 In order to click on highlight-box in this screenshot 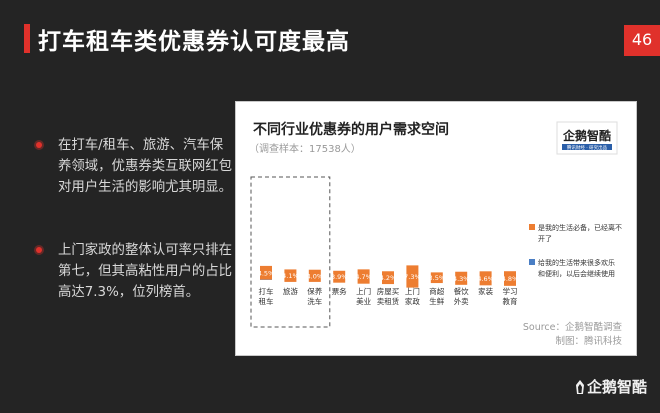, I will do `click(290, 252)`.